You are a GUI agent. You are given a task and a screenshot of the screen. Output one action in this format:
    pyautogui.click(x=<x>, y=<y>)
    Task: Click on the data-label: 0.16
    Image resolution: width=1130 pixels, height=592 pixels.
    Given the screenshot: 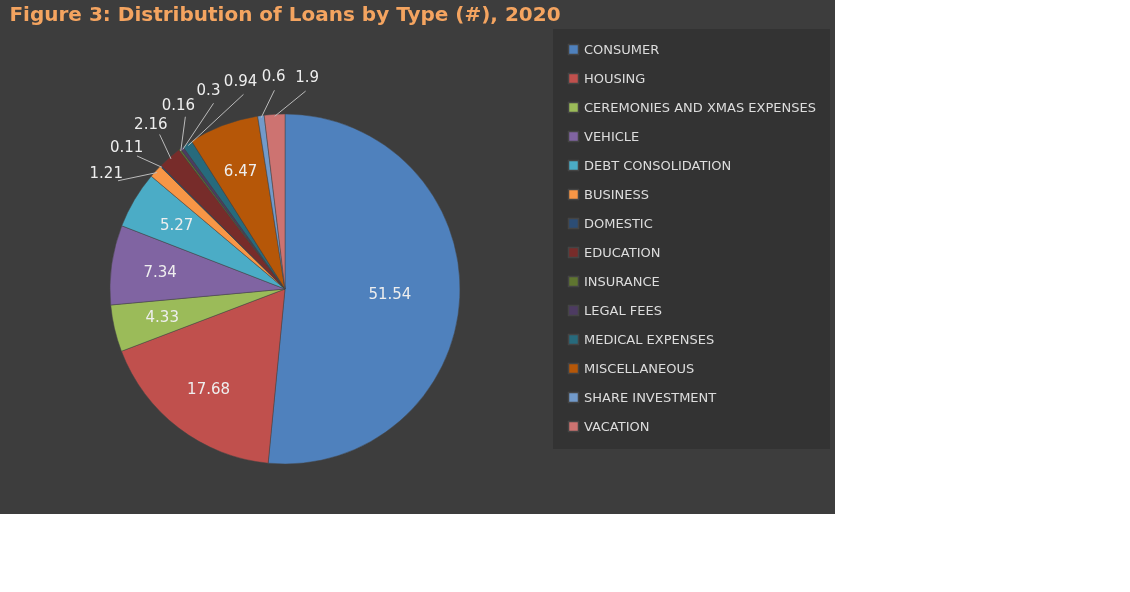 What is the action you would take?
    pyautogui.click(x=178, y=104)
    